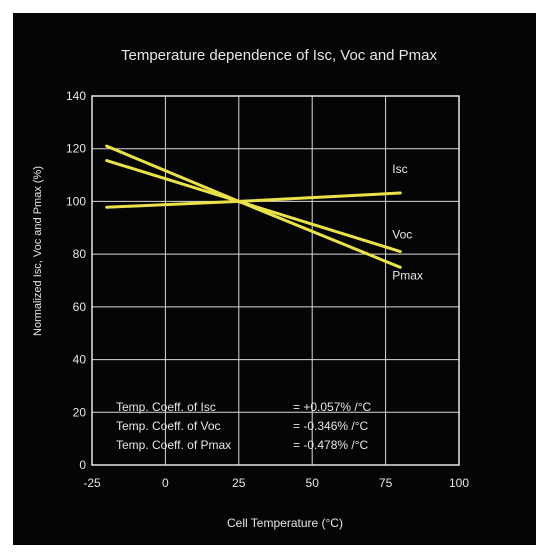 The width and height of the screenshot is (545, 552). Describe the element at coordinates (173, 445) in the screenshot. I see `annotation-label-2: Temp. Coeff. of Pmax` at that location.